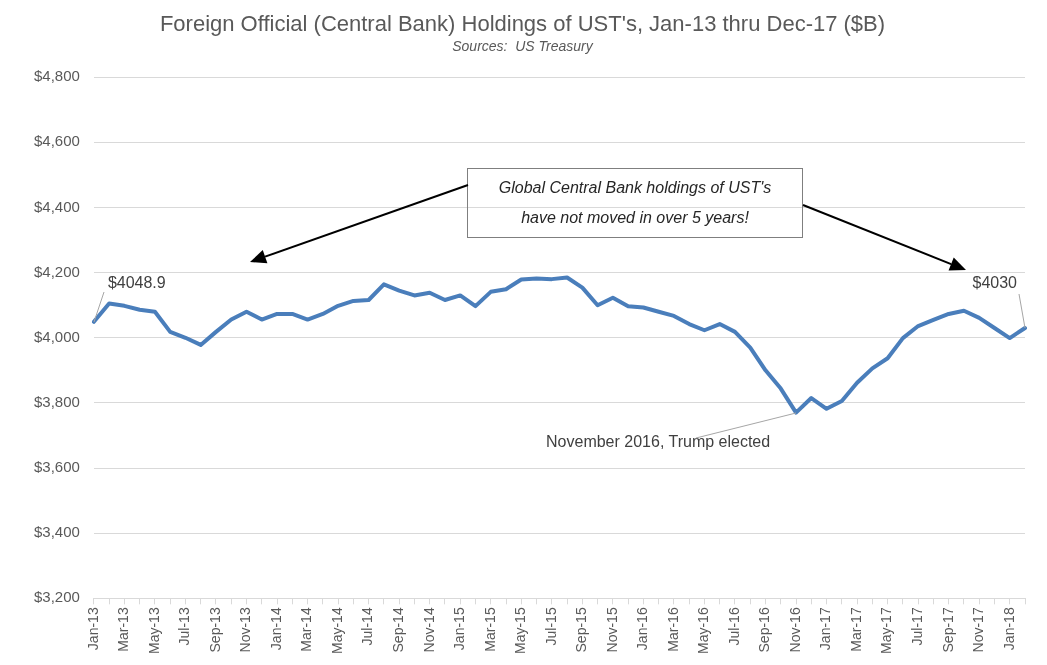 Image resolution: width=1047 pixels, height=665 pixels. Describe the element at coordinates (92, 629) in the screenshot. I see `x-tick-label: Jan-13` at that location.